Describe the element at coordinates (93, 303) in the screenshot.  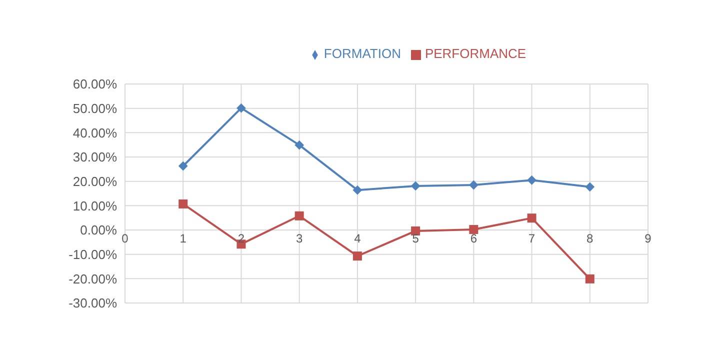
I see `y-tick-label: -30.00%` at that location.